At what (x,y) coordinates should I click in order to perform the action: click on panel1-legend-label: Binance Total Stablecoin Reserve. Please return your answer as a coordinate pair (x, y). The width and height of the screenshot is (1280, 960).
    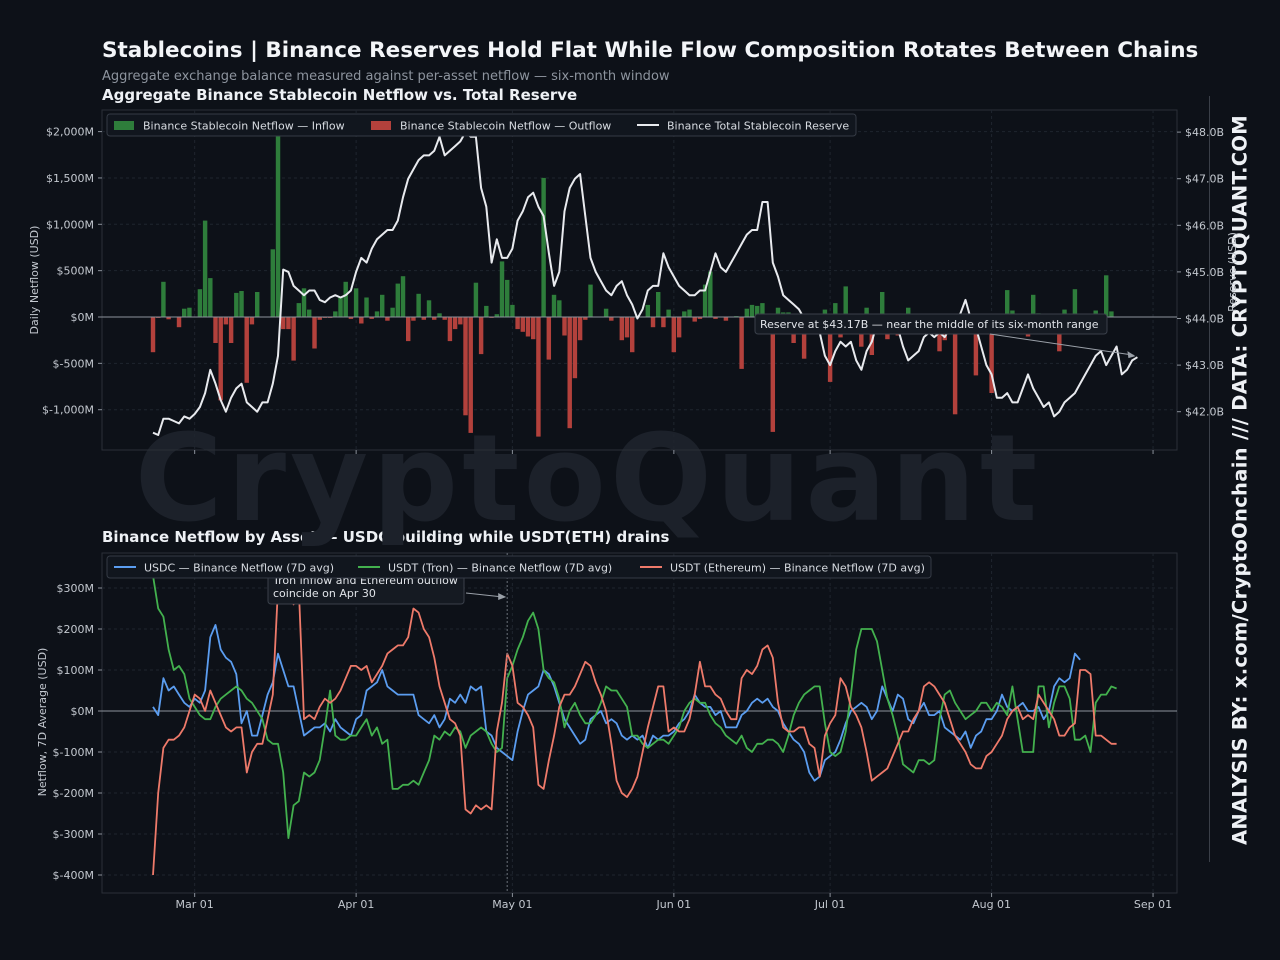
    Looking at the image, I should click on (758, 126).